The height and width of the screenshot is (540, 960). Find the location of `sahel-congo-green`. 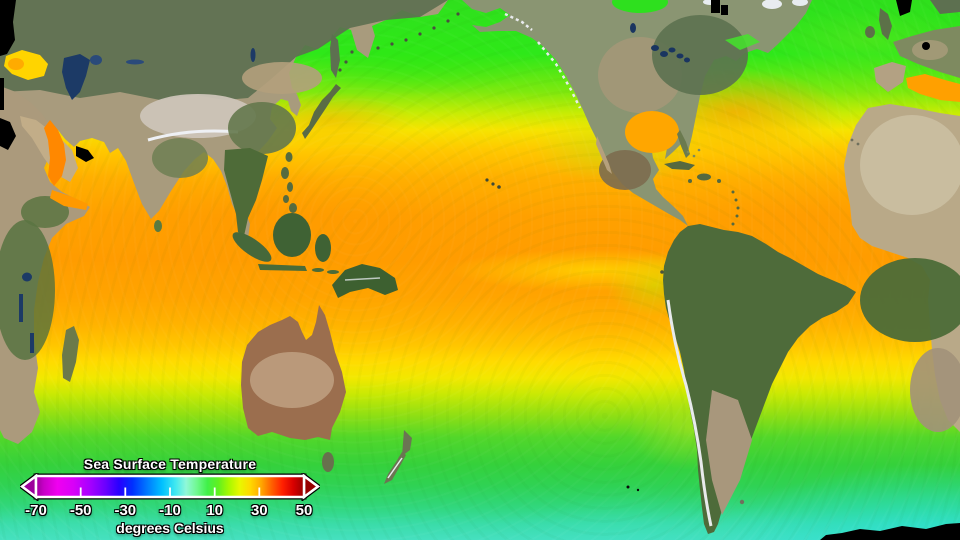

sahel-congo-green is located at coordinates (910, 300).